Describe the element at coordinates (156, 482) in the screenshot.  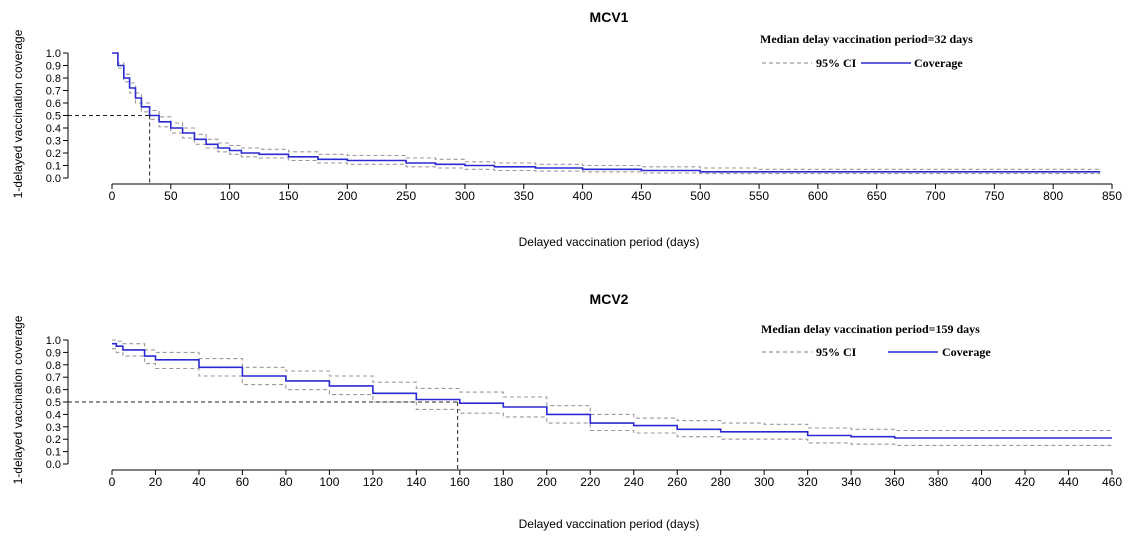
I see `x-tick-label: 20` at that location.